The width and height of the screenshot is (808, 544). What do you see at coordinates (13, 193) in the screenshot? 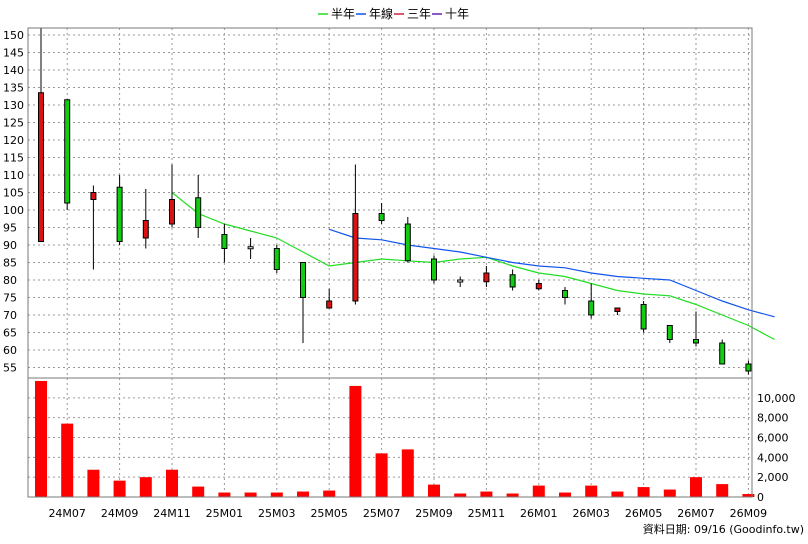
I see `price-tick-label: 105` at bounding box center [13, 193].